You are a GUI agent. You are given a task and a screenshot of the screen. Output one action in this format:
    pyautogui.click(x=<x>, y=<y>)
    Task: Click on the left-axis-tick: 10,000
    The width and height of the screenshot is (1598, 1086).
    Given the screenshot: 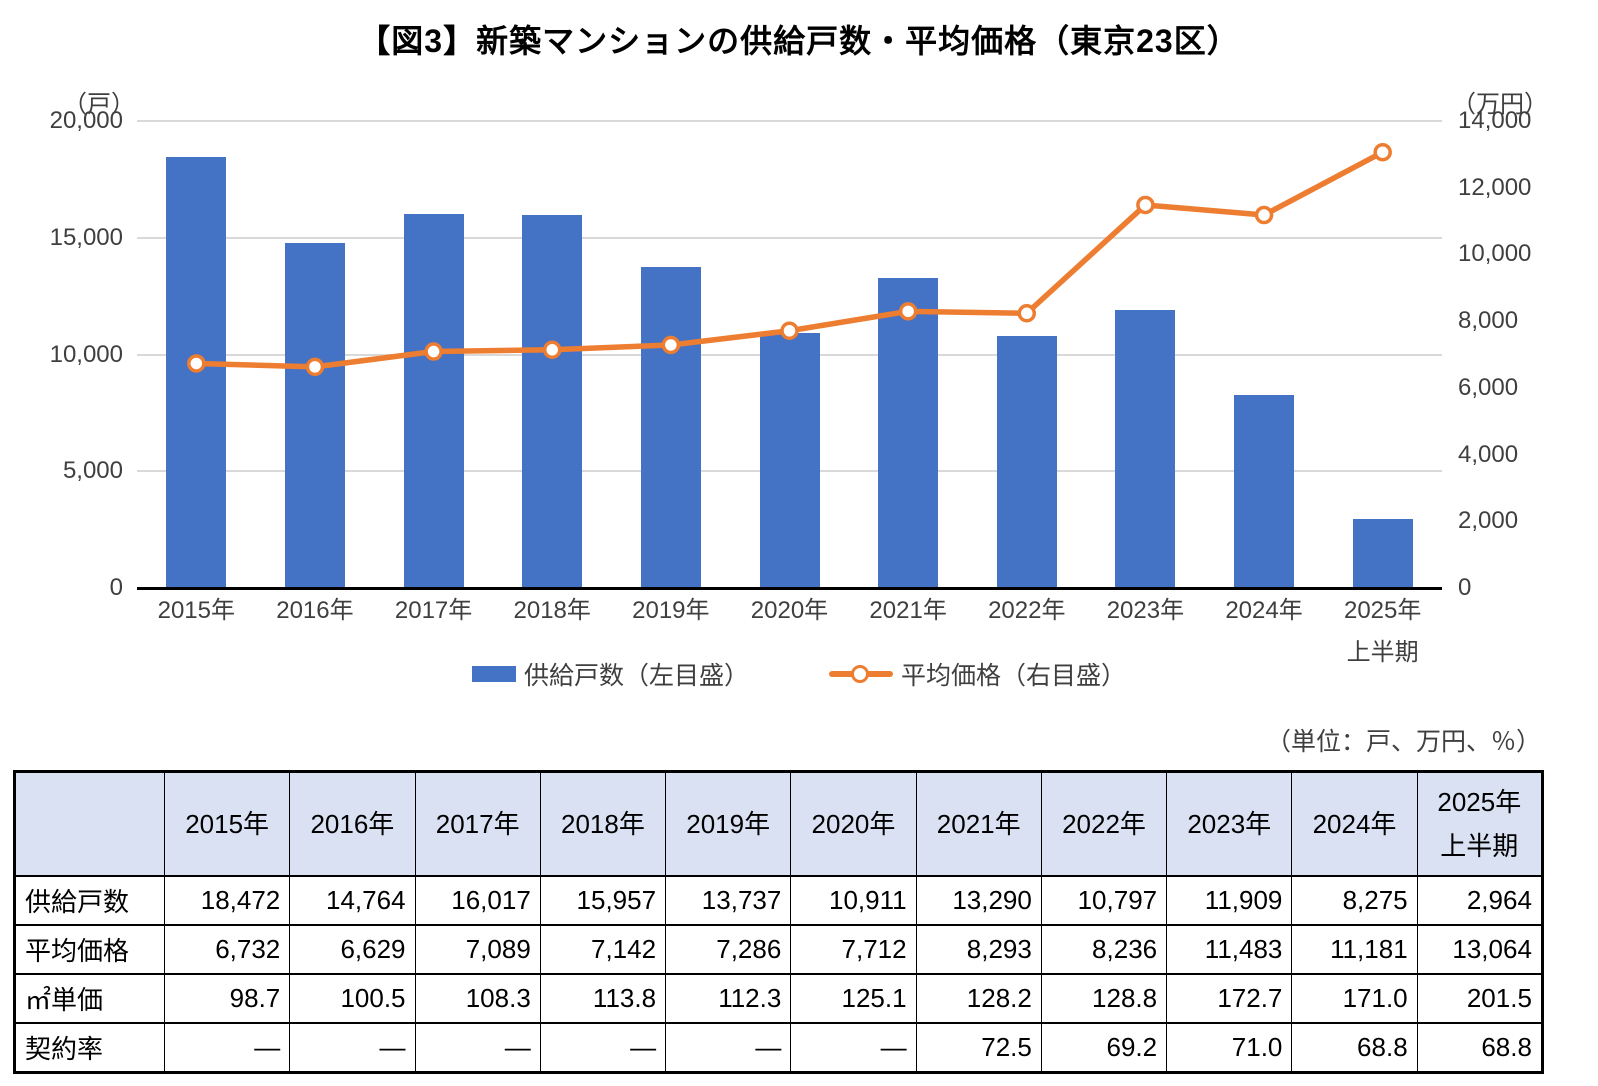 What is the action you would take?
    pyautogui.click(x=86, y=354)
    